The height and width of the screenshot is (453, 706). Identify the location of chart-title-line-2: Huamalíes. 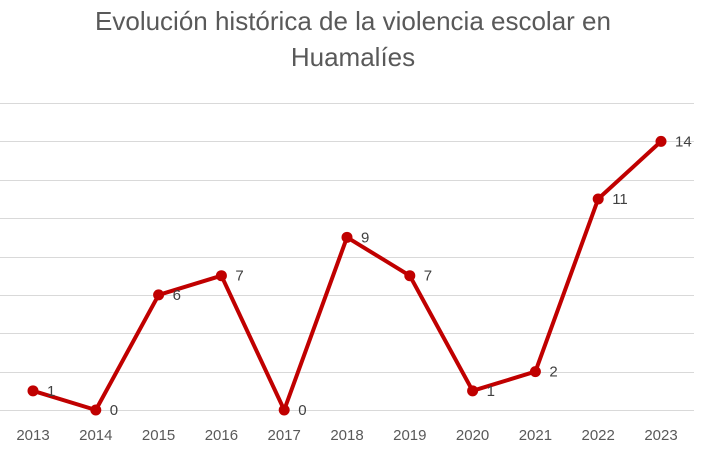
(353, 57).